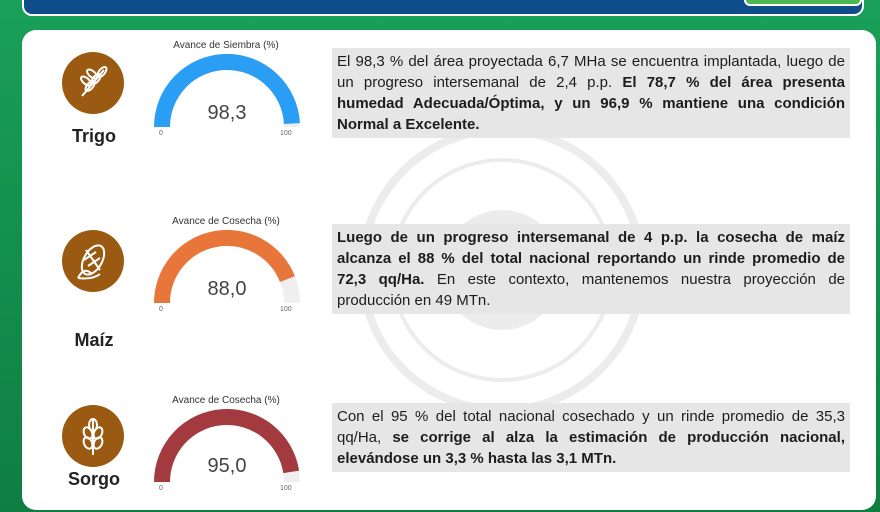  Describe the element at coordinates (227, 113) in the screenshot. I see `gauge-value: 98,3` at that location.